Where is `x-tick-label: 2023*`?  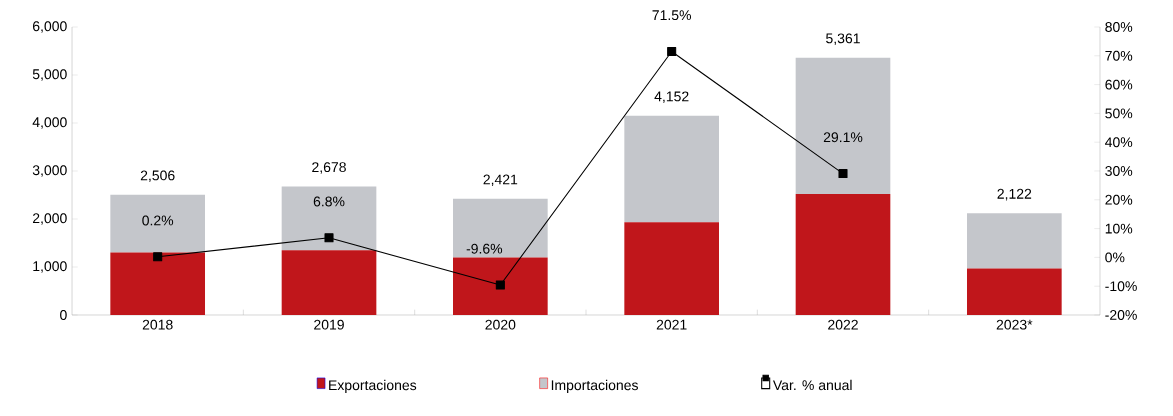 x-tick-label: 2023* is located at coordinates (1014, 324).